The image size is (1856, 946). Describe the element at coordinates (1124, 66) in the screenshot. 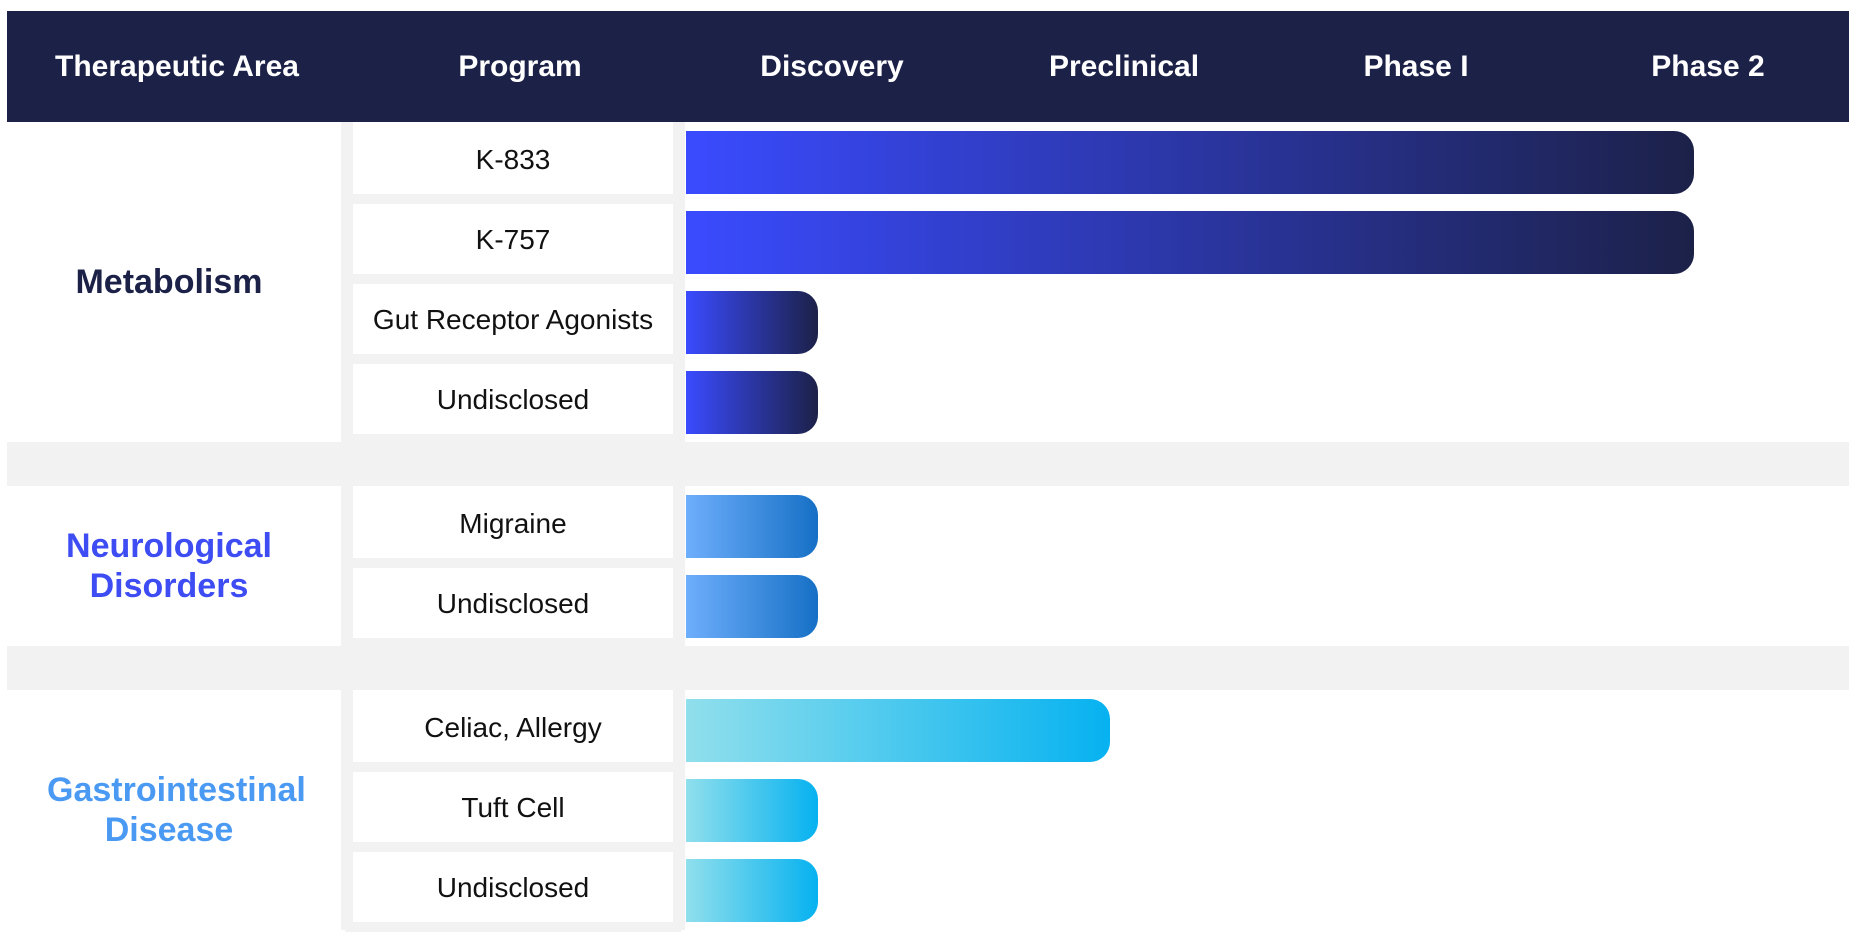

I see `header-stage-preclinical: Preclinical` at that location.